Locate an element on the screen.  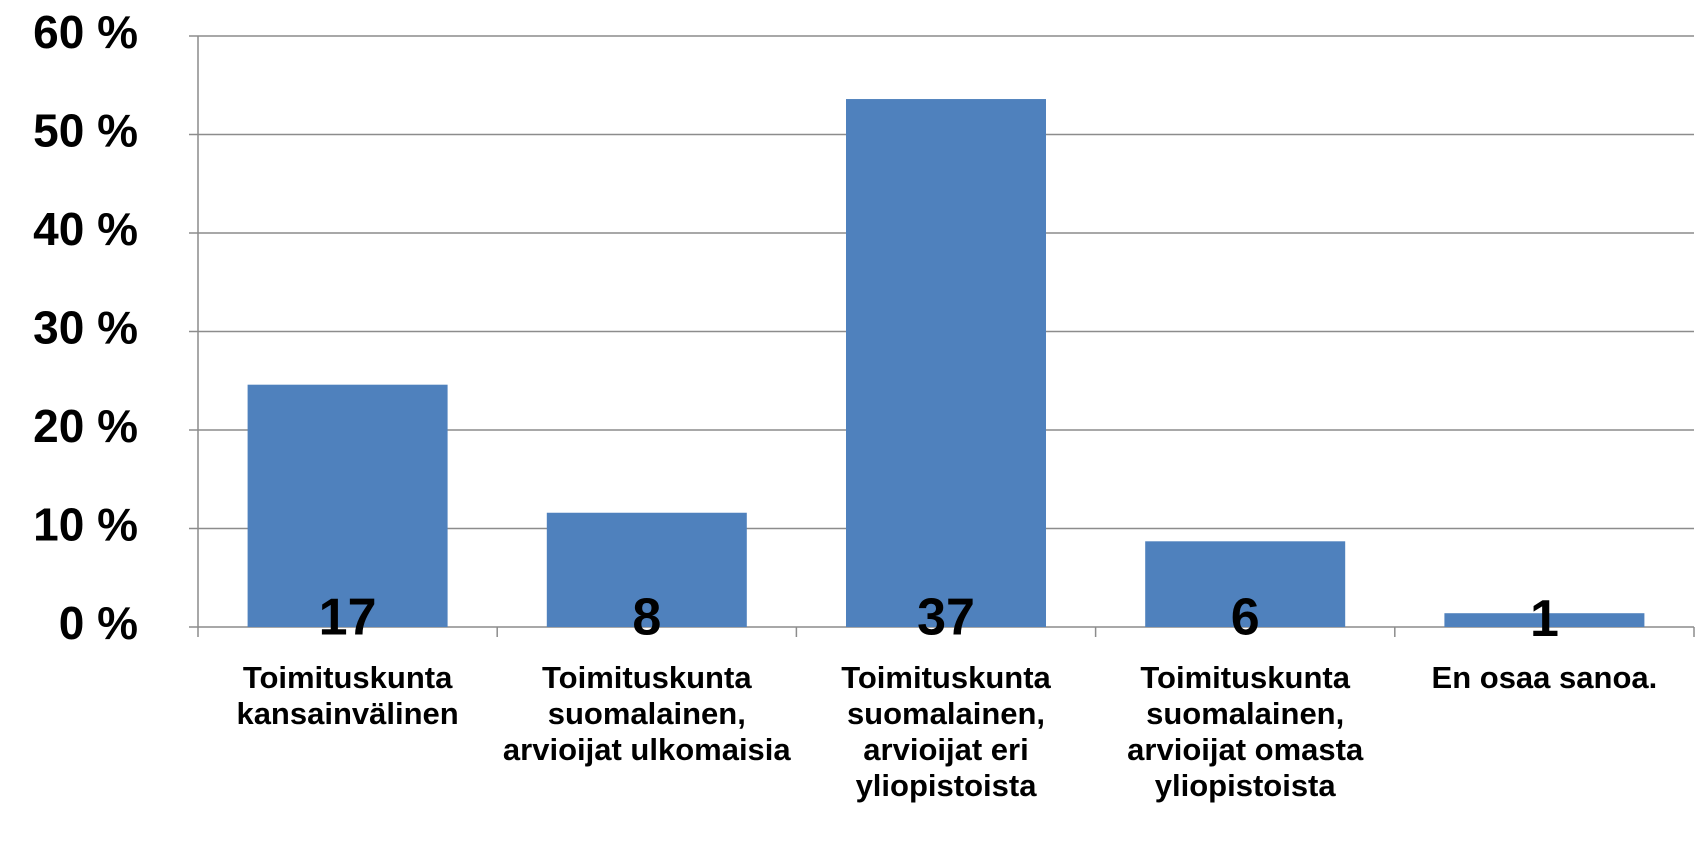
data-label: 1 is located at coordinates (1544, 619).